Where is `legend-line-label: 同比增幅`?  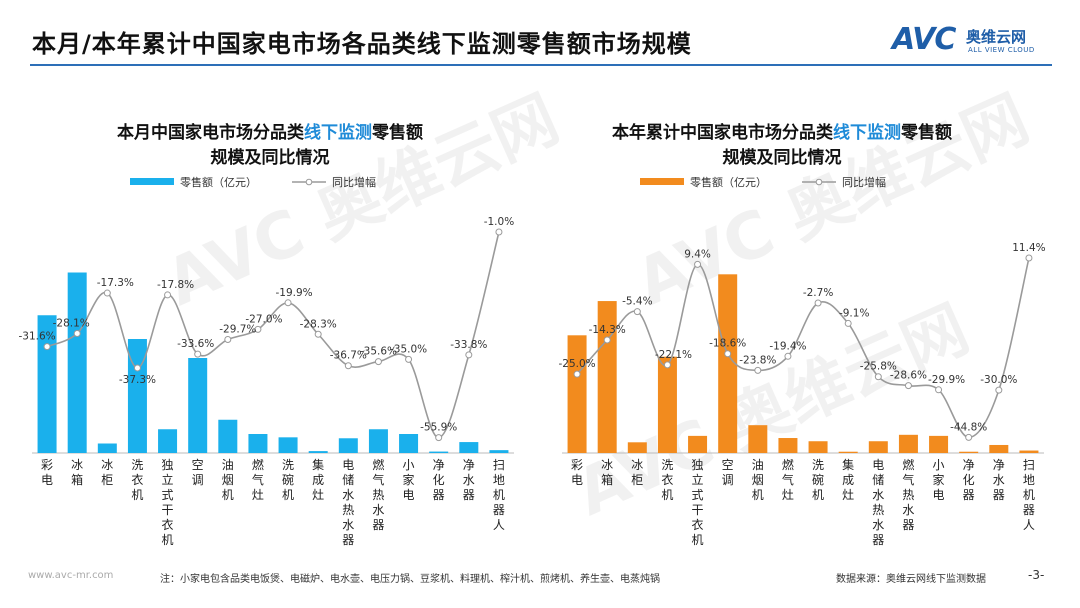 legend-line-label: 同比增幅 is located at coordinates (354, 182).